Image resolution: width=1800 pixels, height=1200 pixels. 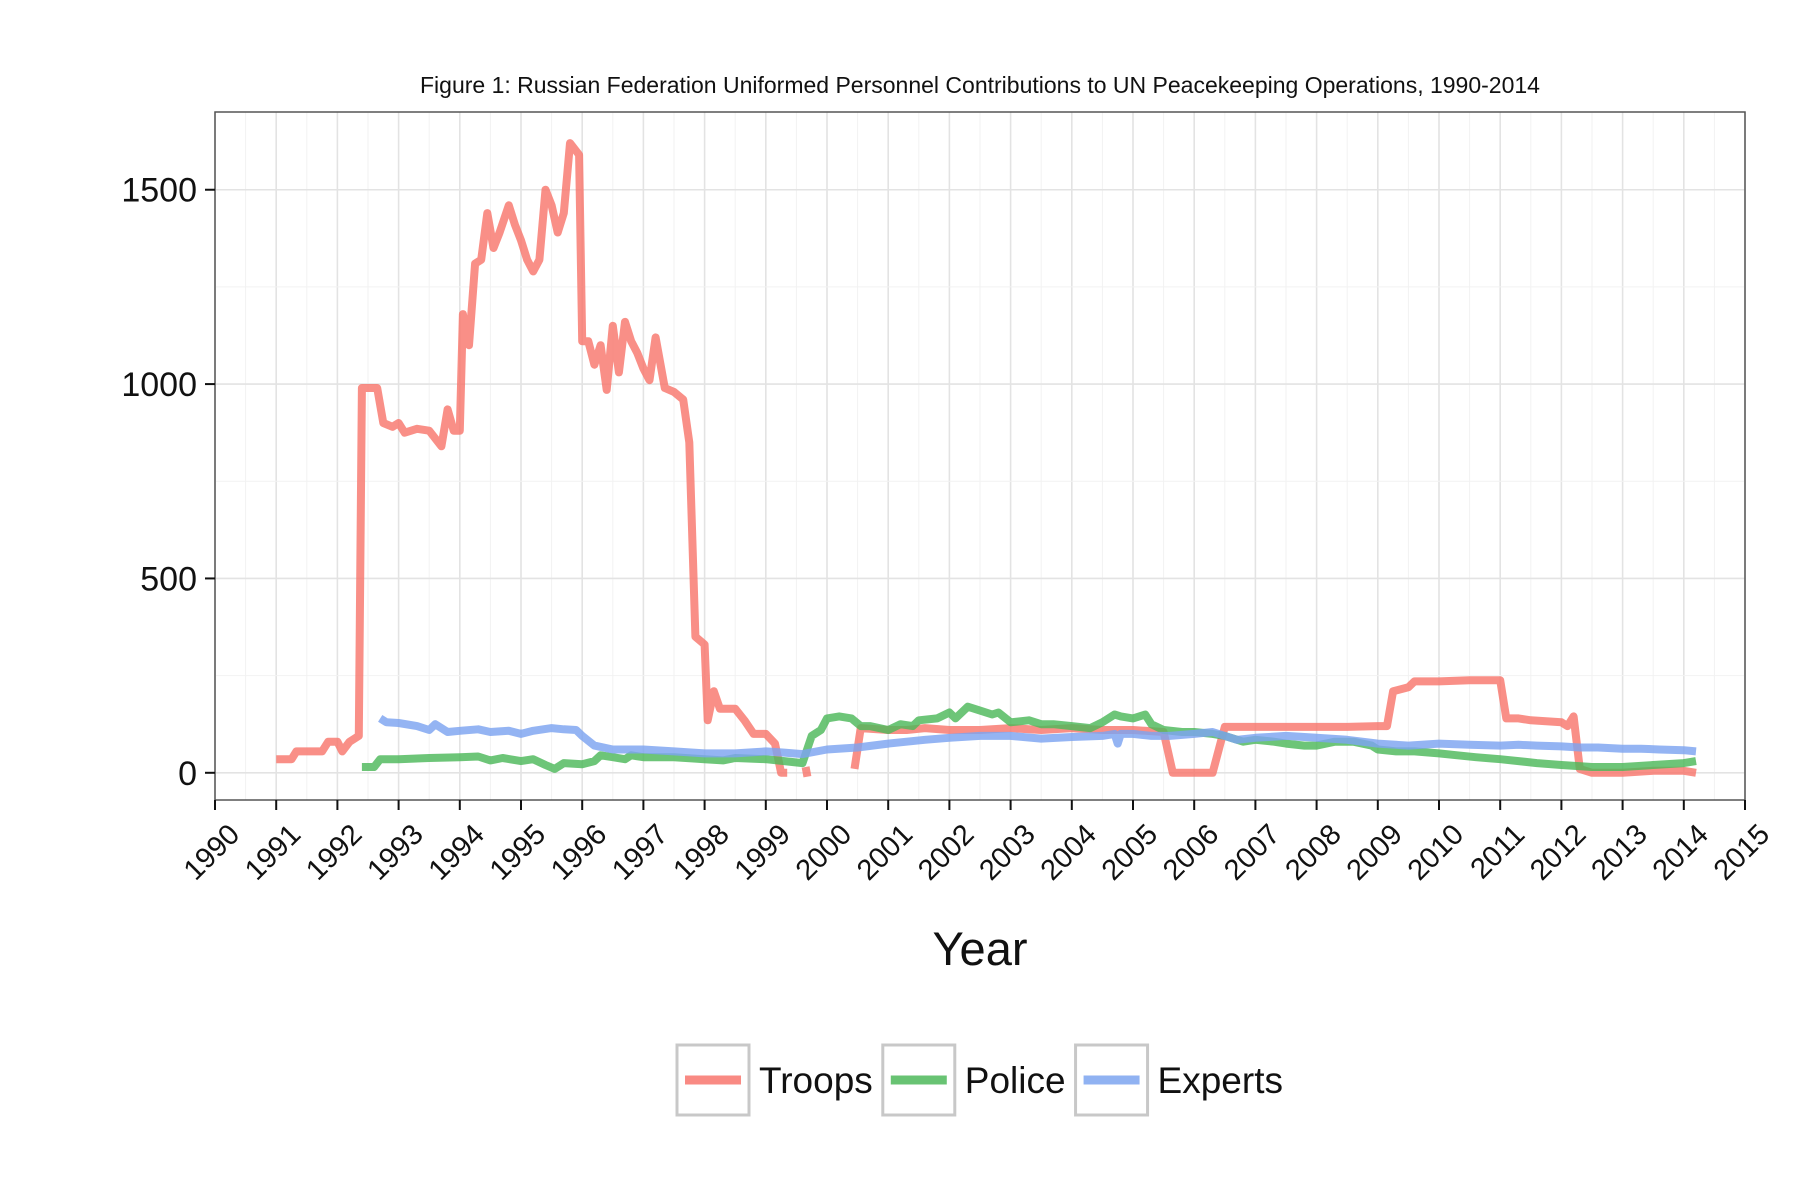 What do you see at coordinates (1681, 852) in the screenshot?
I see `x-tick-label: 2014` at bounding box center [1681, 852].